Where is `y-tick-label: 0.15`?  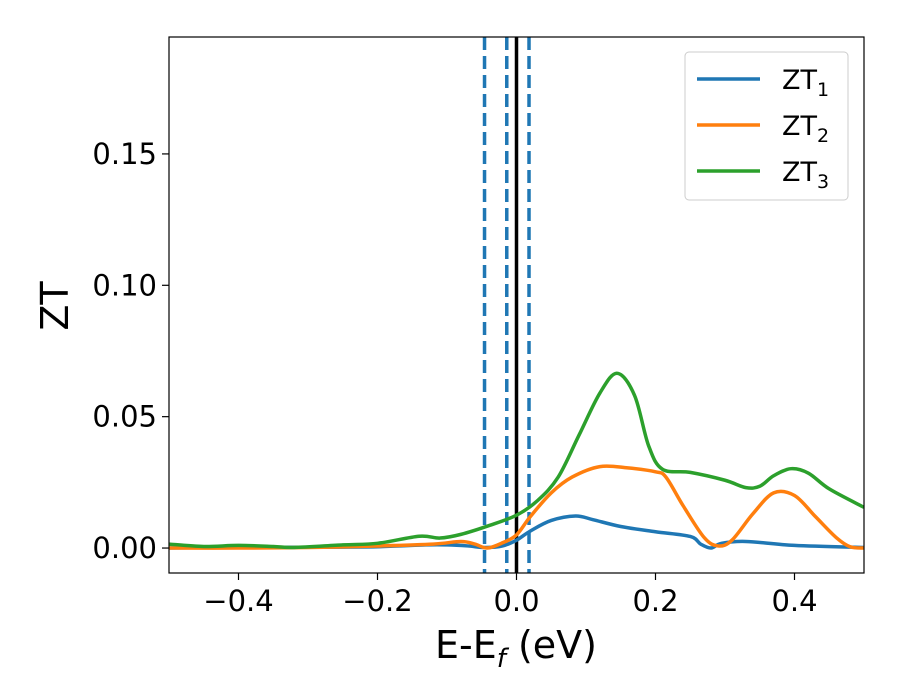 y-tick-label: 0.15 is located at coordinates (124, 154).